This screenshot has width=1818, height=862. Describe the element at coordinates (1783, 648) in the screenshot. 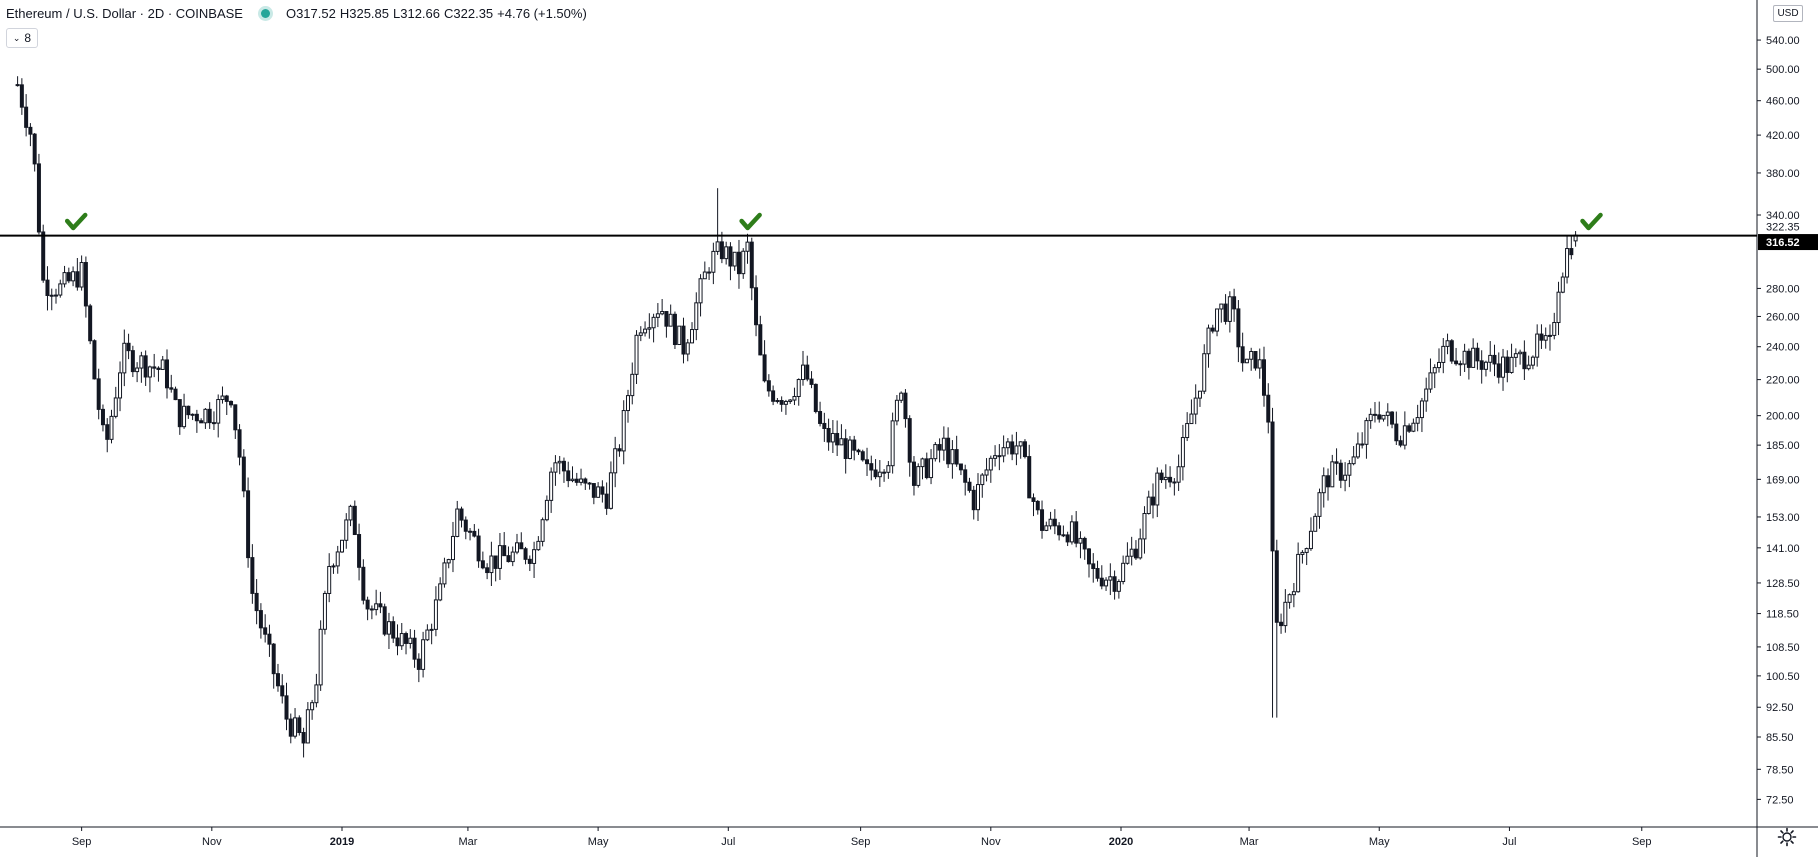

I see `price-tick-label: 108.50` at that location.